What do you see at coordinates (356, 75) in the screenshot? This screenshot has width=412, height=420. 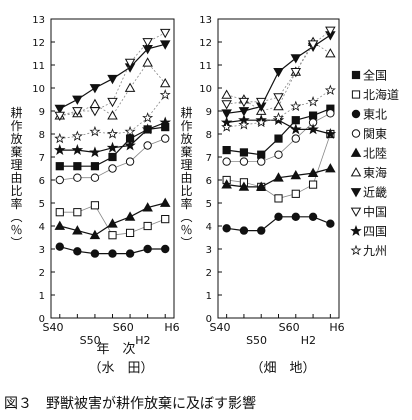 I see `legend-marker-zenkoku` at bounding box center [356, 75].